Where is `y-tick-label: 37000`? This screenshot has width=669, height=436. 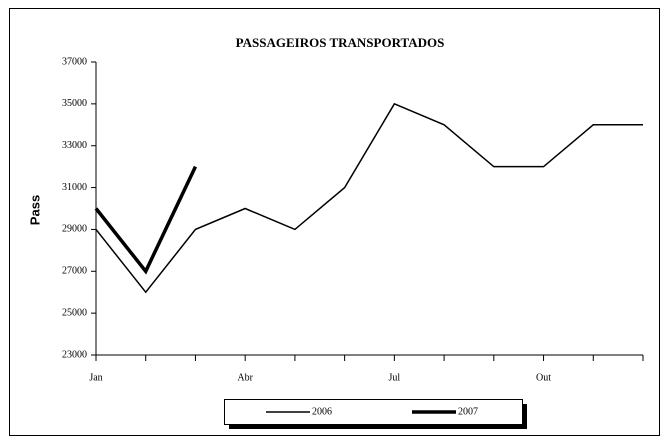 y-tick-label: 37000 is located at coordinates (74, 61).